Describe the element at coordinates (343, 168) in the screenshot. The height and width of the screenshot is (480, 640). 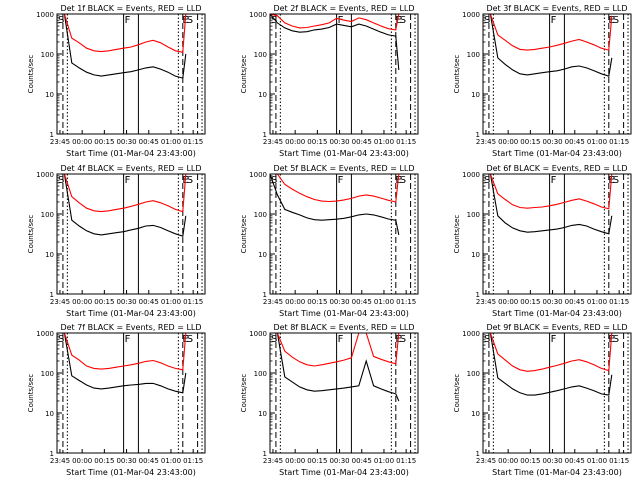
I see `panel-title: Det 5f BLACK = Events, RED = LLD` at that location.